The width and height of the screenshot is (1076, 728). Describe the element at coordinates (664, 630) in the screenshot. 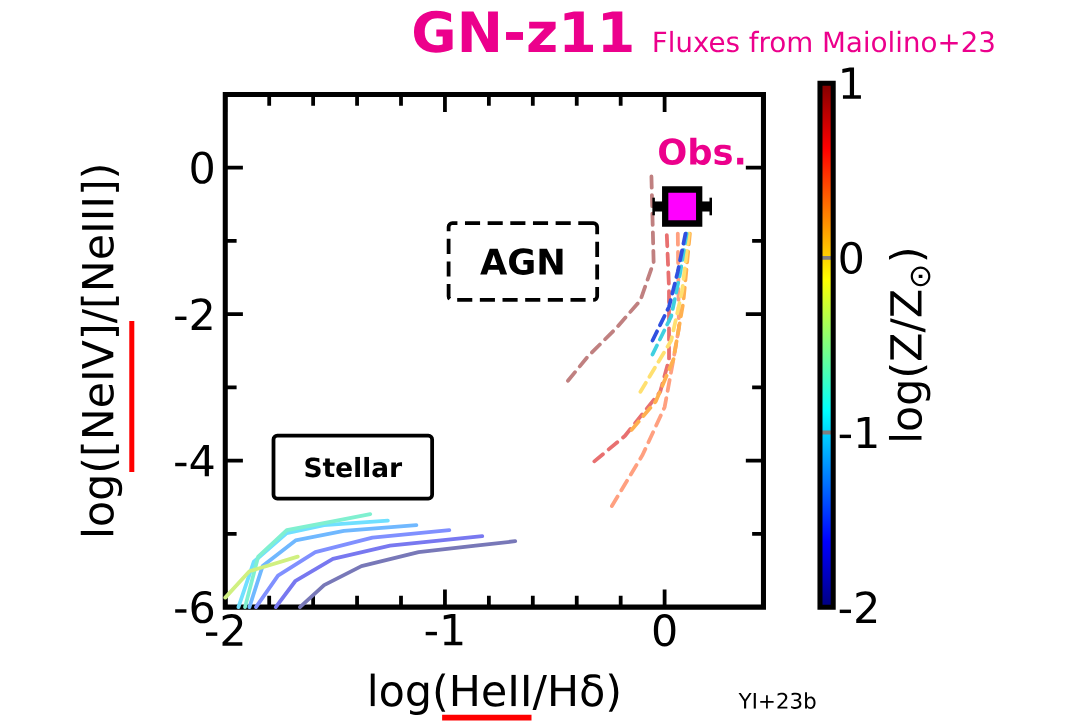

I see `x-tick-label: 0` at that location.